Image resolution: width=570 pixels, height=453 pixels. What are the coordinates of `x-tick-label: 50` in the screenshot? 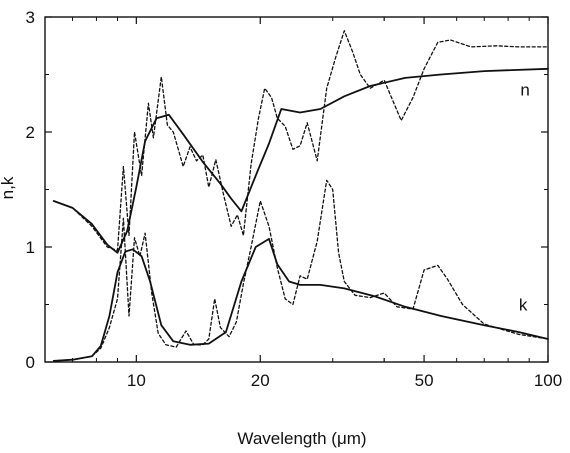 It's located at (424, 380).